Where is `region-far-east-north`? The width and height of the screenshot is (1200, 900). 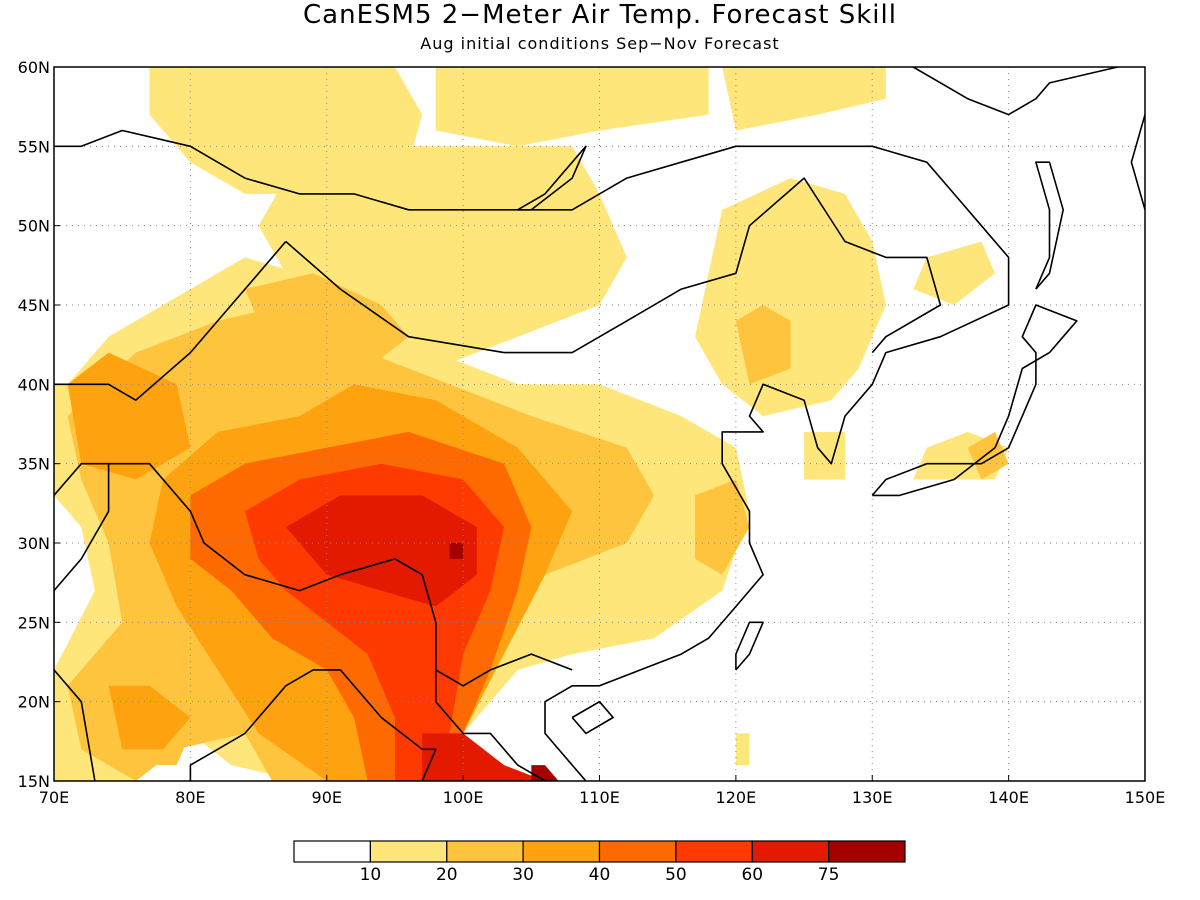 region-far-east-north is located at coordinates (954, 273).